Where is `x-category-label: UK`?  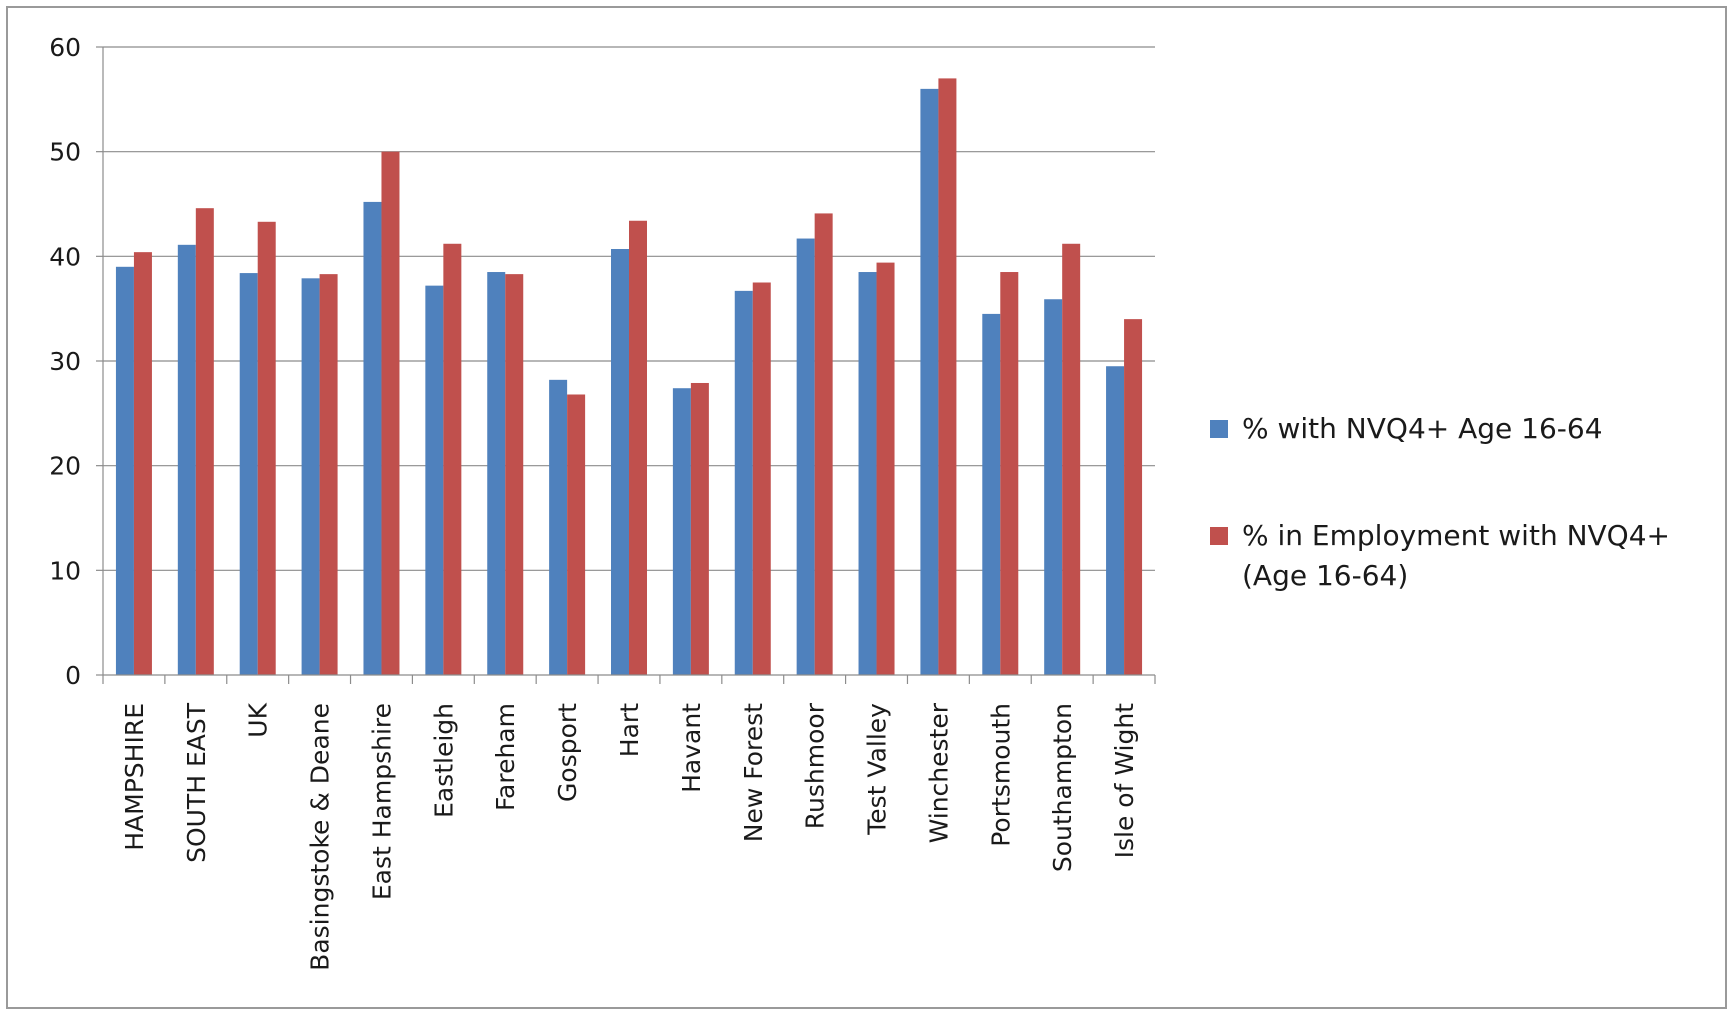
x-category-label: UK is located at coordinates (258, 719).